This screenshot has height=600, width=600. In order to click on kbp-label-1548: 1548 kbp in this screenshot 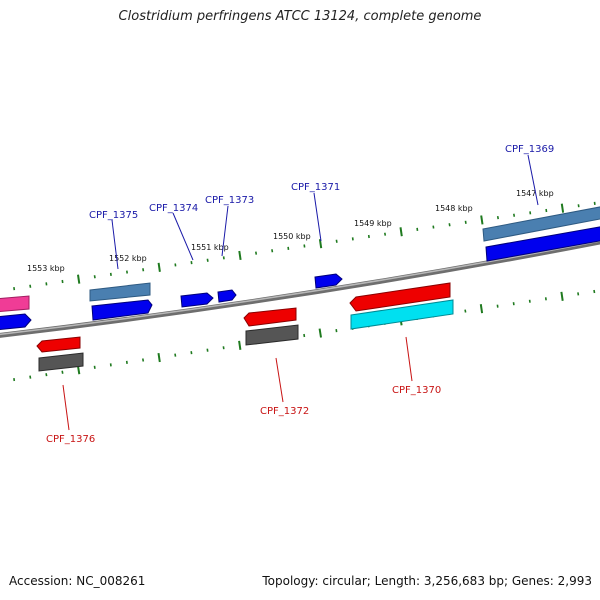, I will do `click(454, 208)`.